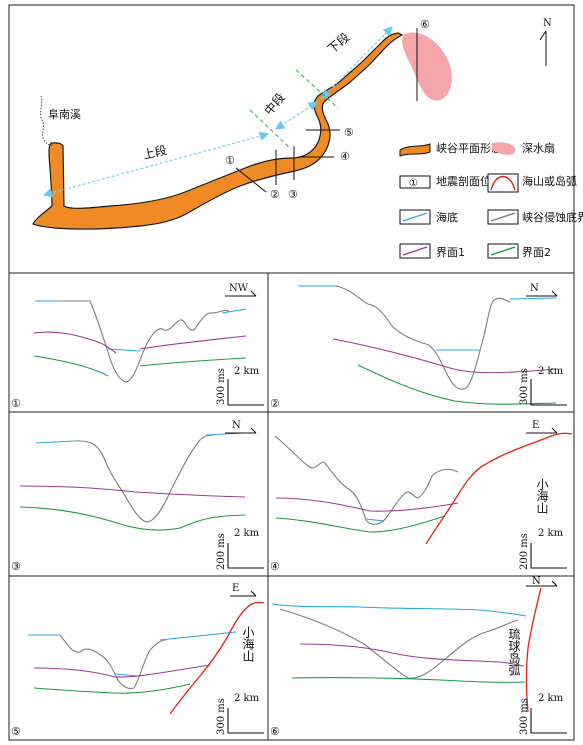 This screenshot has width=583, height=745. What do you see at coordinates (156, 164) in the screenshot?
I see `guide-arrow-upper` at bounding box center [156, 164].